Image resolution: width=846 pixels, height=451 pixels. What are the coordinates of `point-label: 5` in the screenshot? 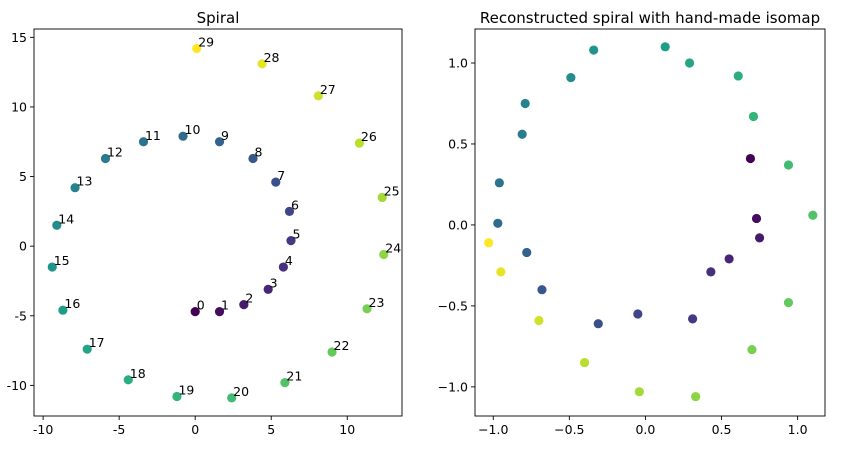 It's located at (296, 234).